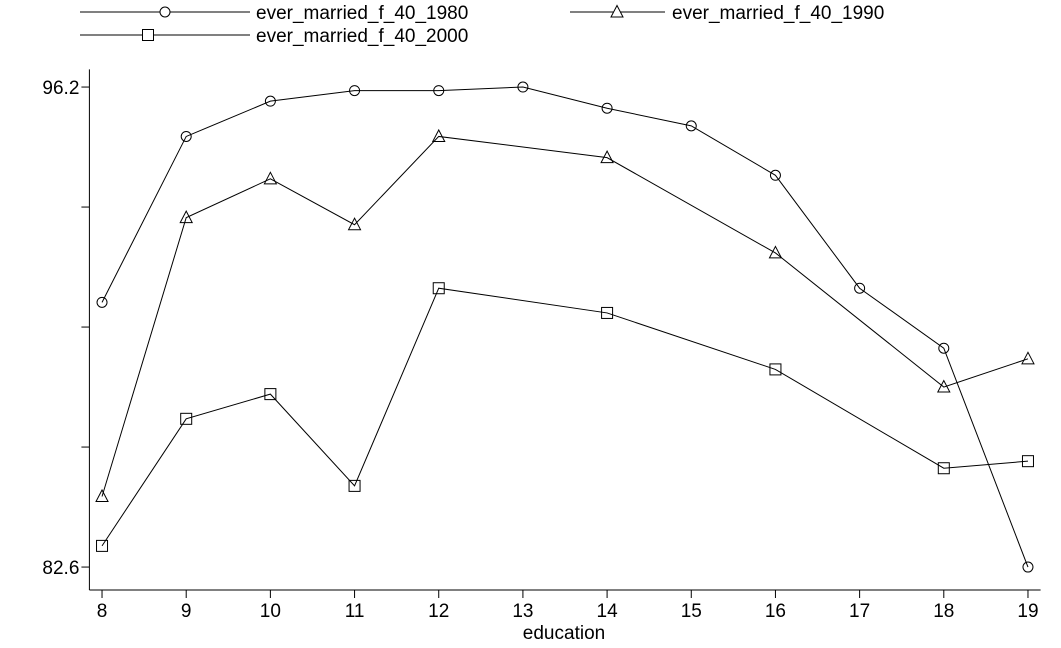  What do you see at coordinates (564, 633) in the screenshot?
I see `x-axis-label: education` at bounding box center [564, 633].